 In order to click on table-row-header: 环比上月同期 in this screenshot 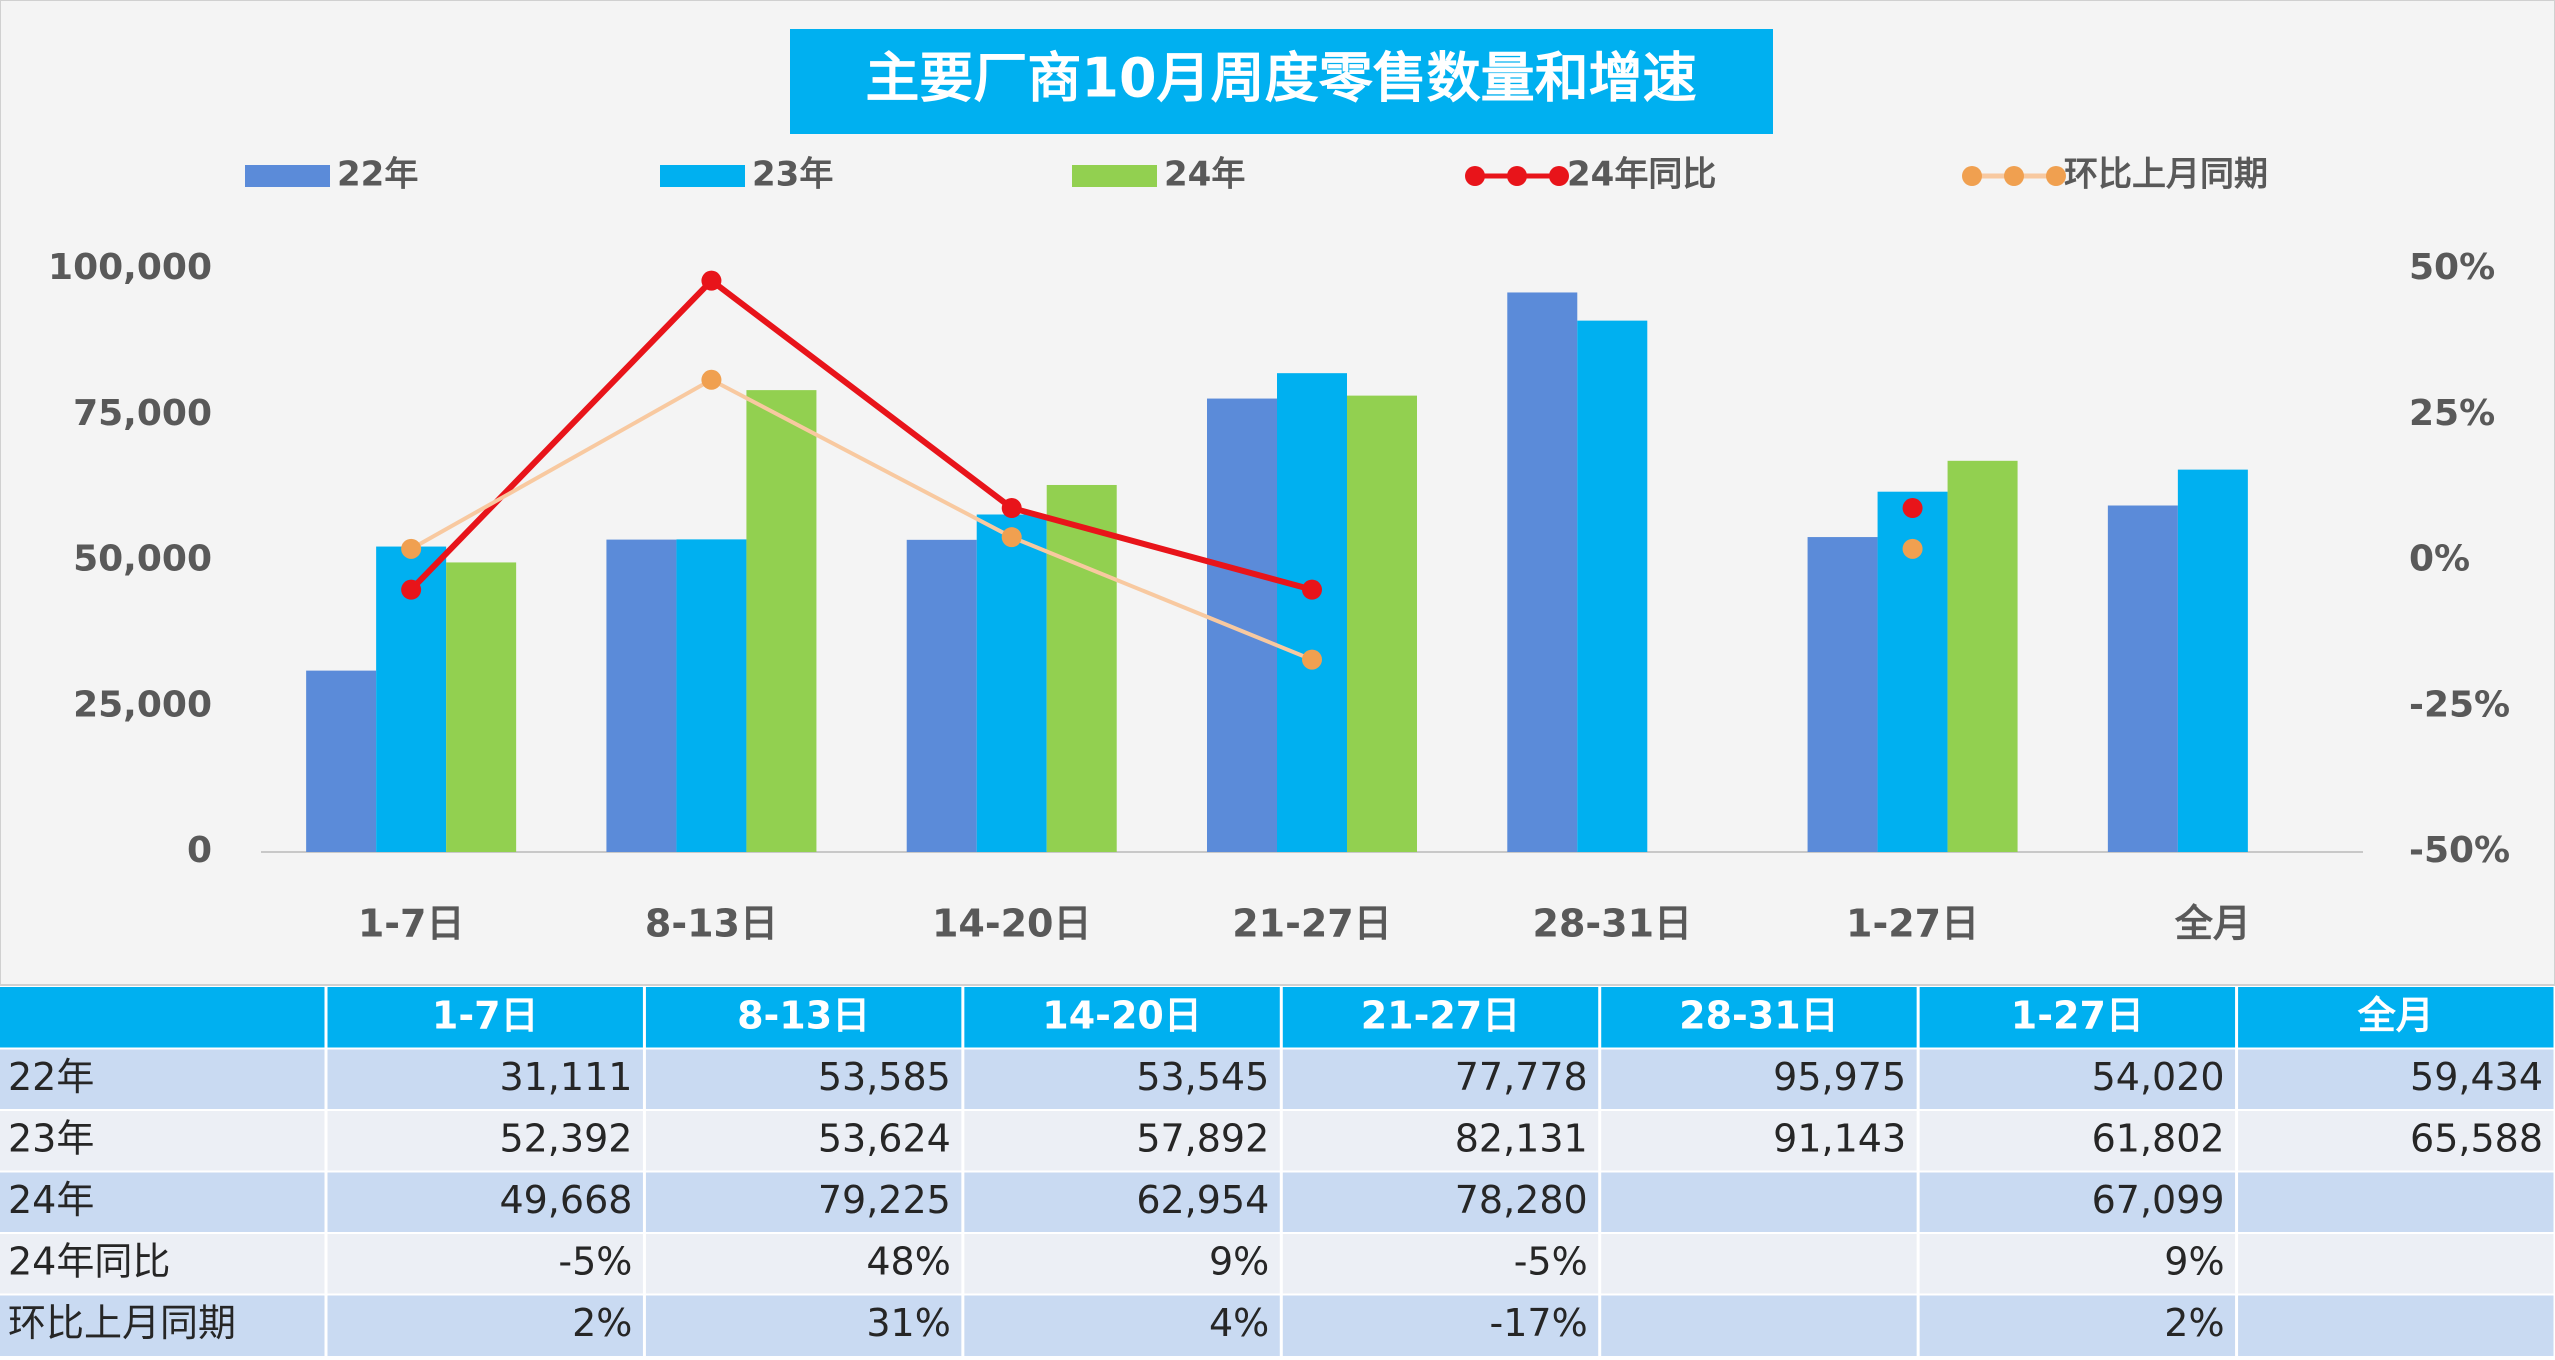, I will do `click(122, 1323)`.